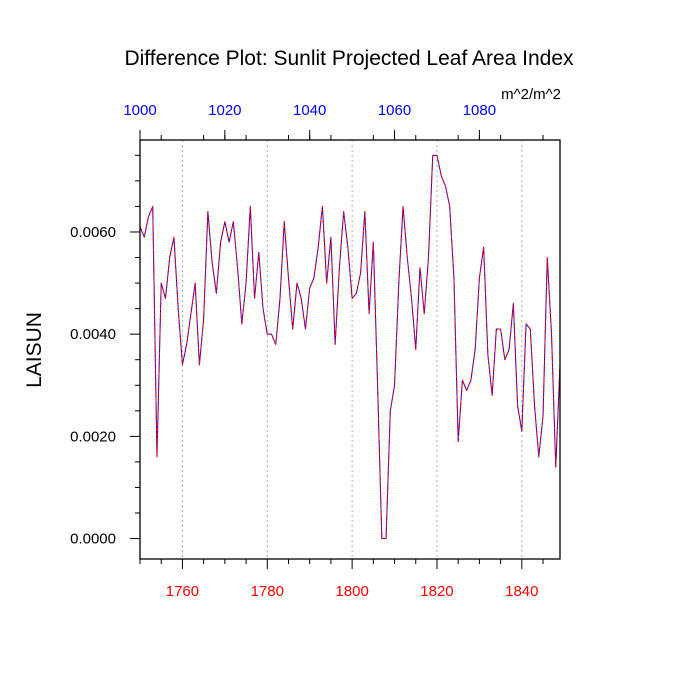 This screenshot has width=700, height=700. What do you see at coordinates (34, 350) in the screenshot?
I see `y-axis-label: LAISUN` at bounding box center [34, 350].